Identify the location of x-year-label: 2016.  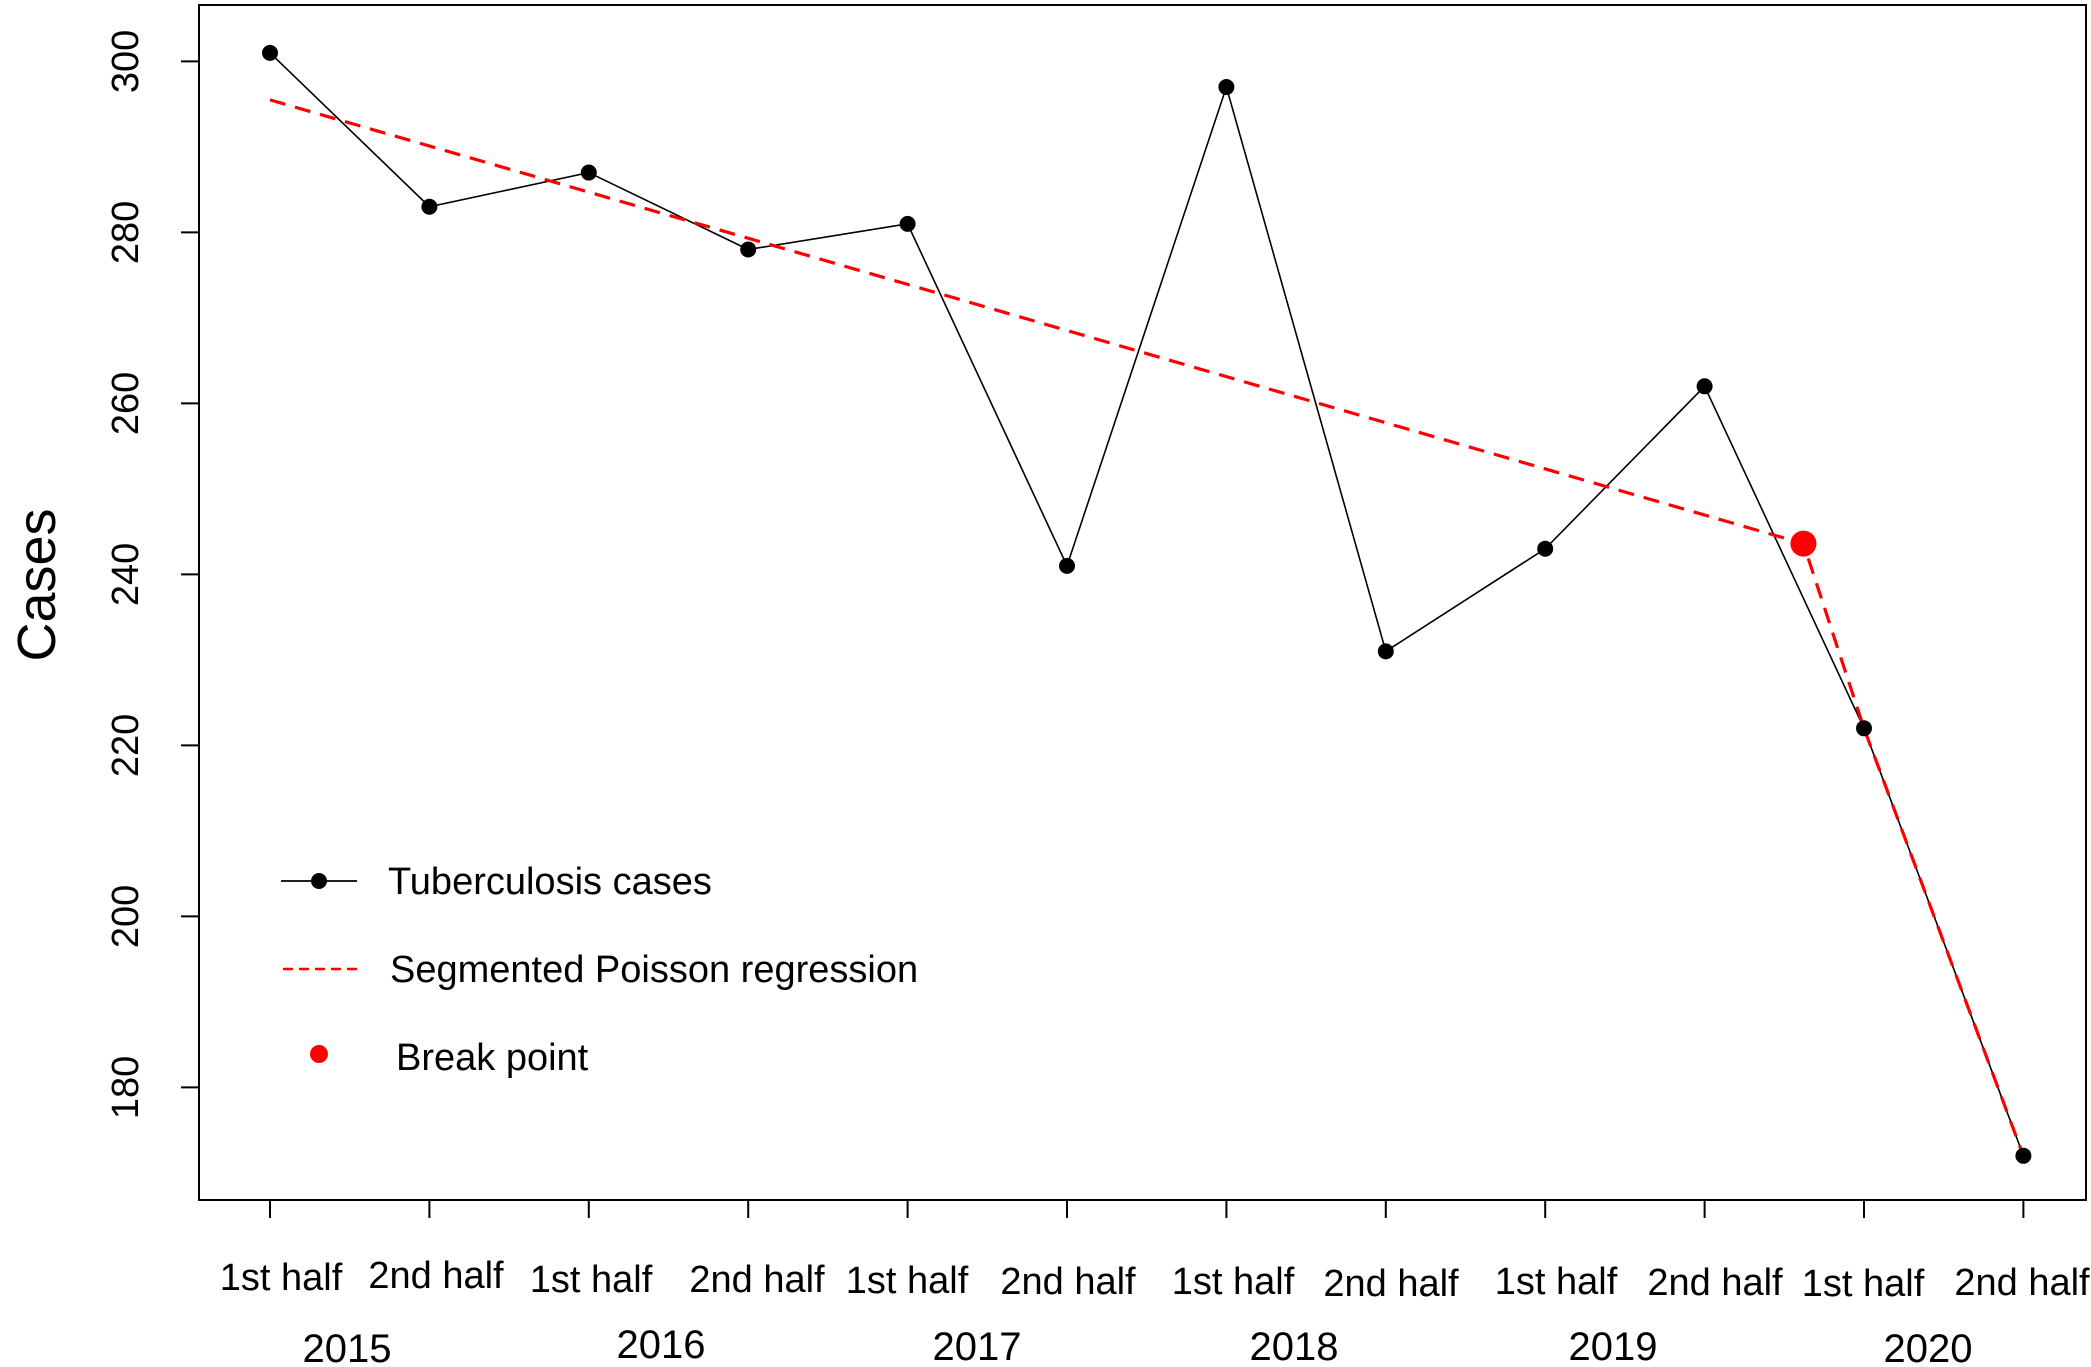
(661, 1345).